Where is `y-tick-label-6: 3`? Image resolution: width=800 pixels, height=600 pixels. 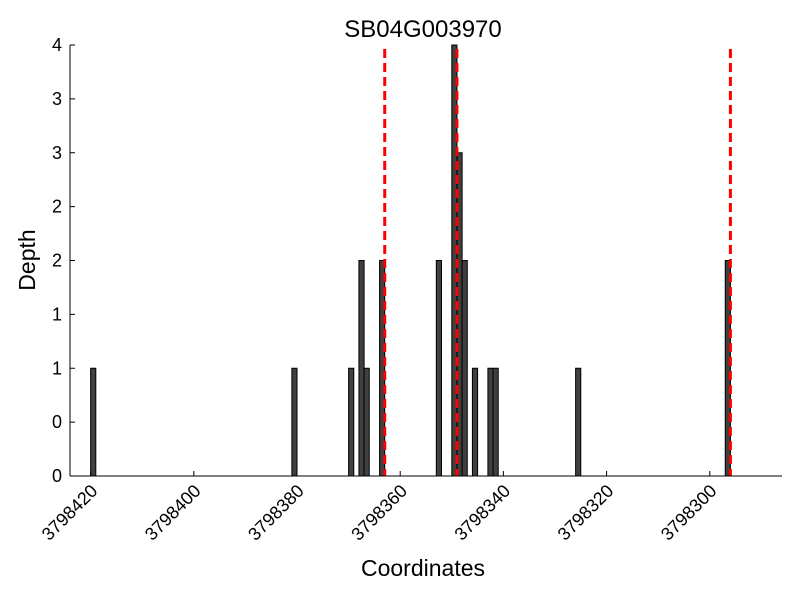
y-tick-label-6: 3 is located at coordinates (57, 153).